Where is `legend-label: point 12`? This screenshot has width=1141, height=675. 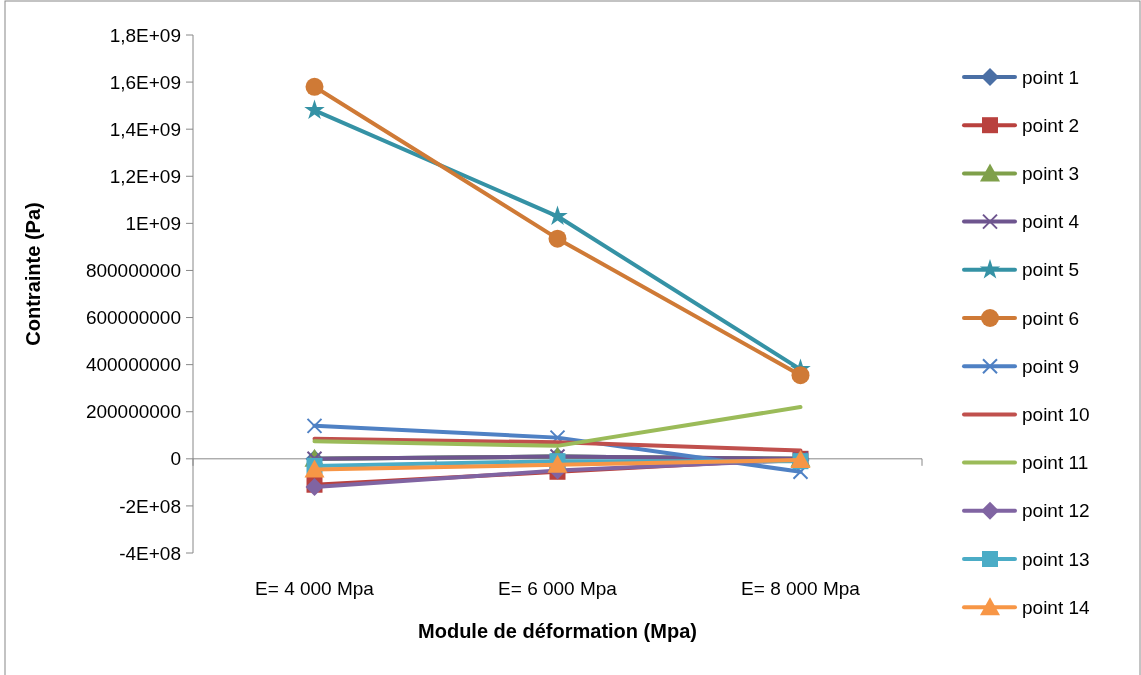
legend-label: point 12 is located at coordinates (1056, 511).